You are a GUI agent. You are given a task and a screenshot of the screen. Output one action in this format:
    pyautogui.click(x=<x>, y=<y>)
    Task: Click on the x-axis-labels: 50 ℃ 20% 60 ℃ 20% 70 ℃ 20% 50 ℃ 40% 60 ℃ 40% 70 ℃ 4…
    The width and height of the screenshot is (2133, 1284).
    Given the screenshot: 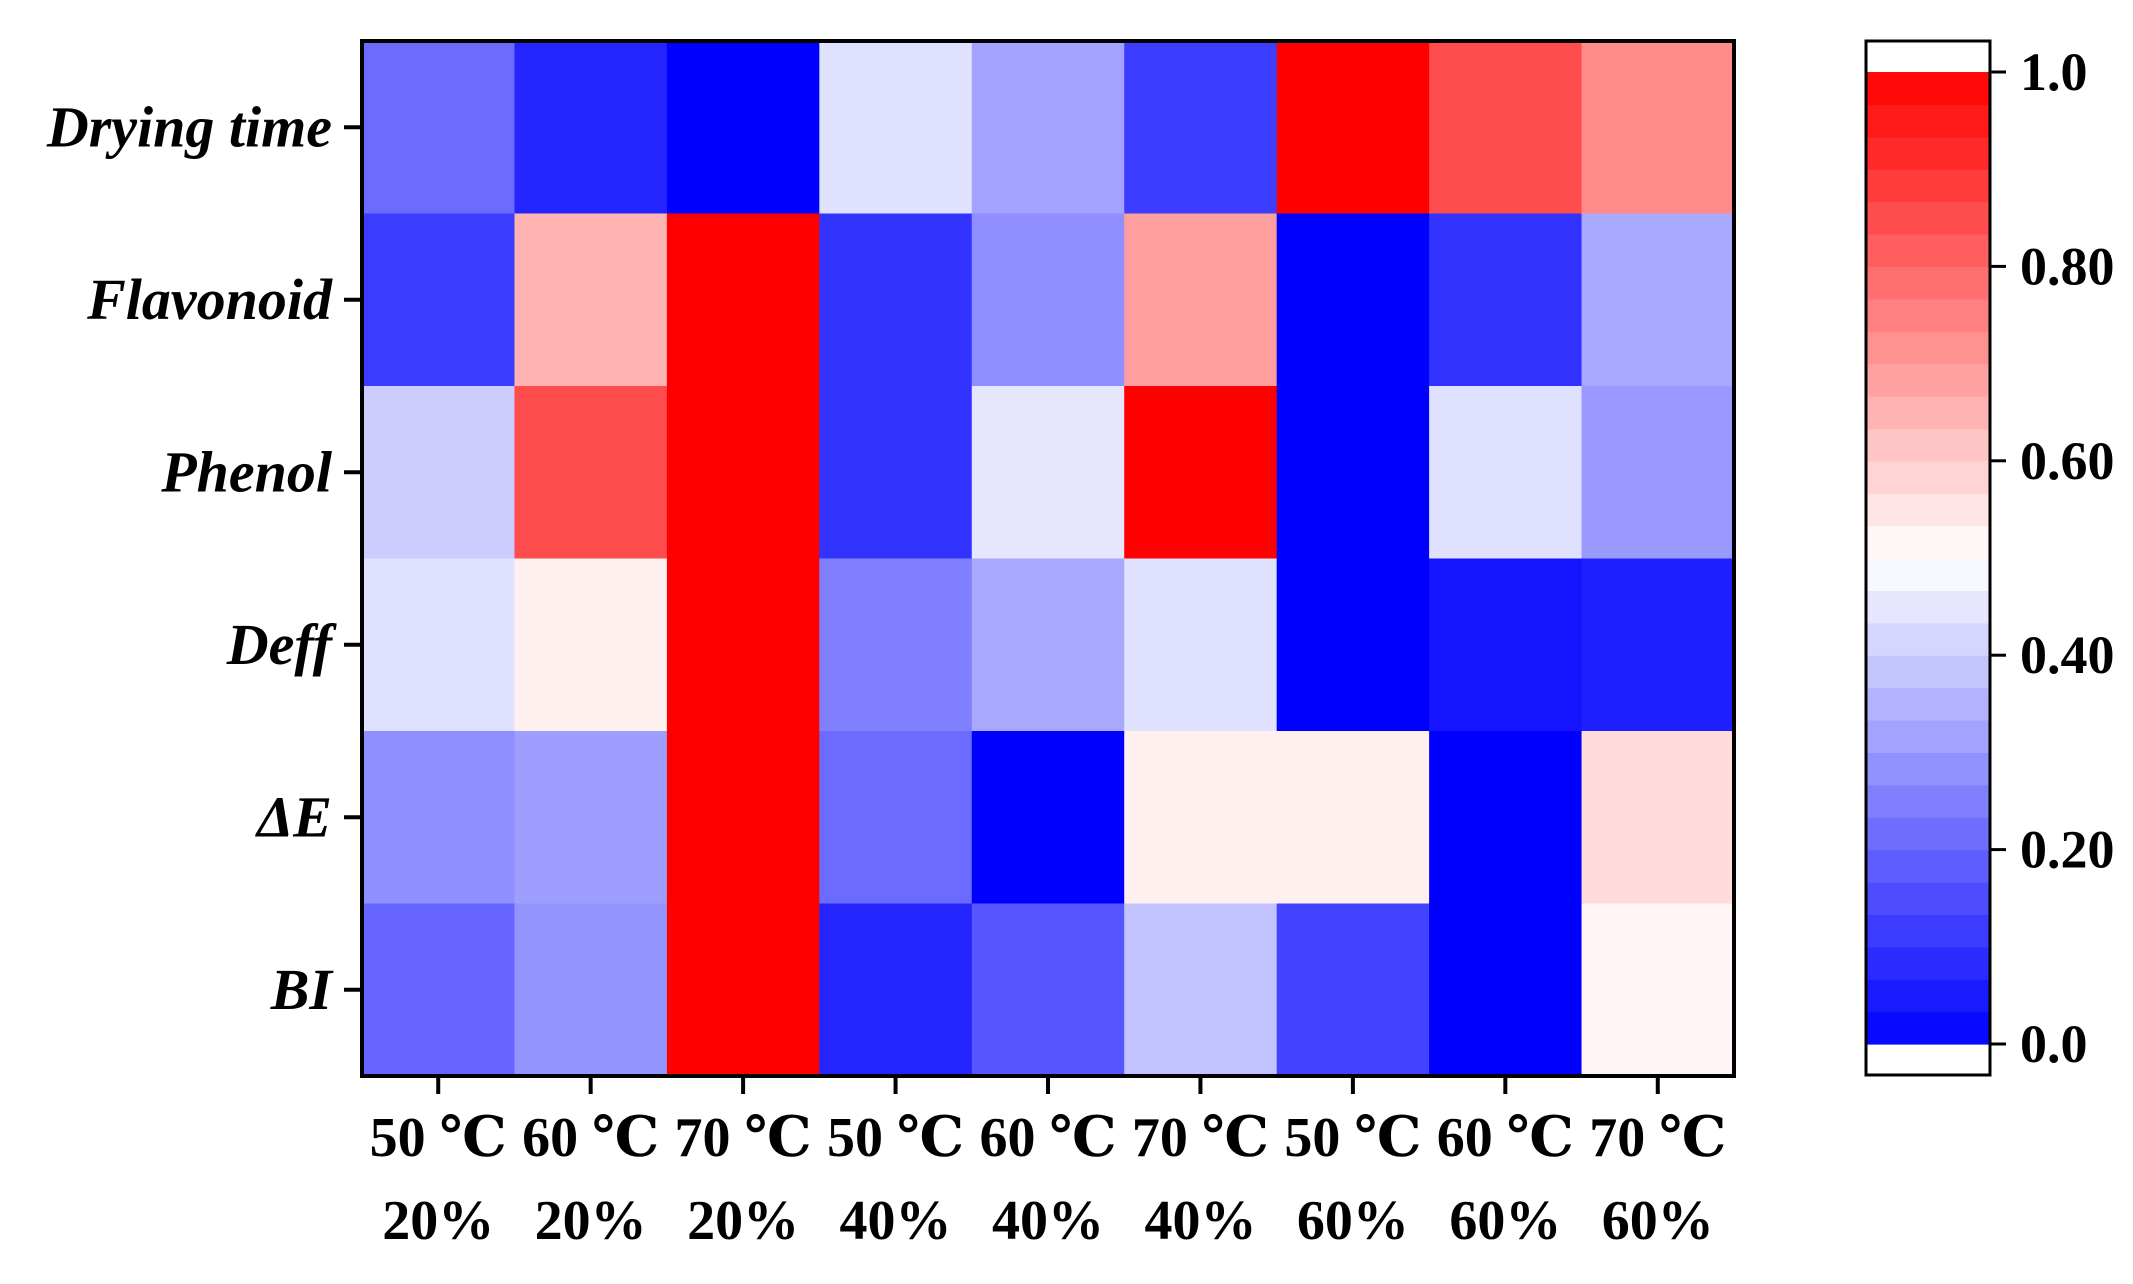 What is the action you would take?
    pyautogui.click(x=1048, y=1164)
    